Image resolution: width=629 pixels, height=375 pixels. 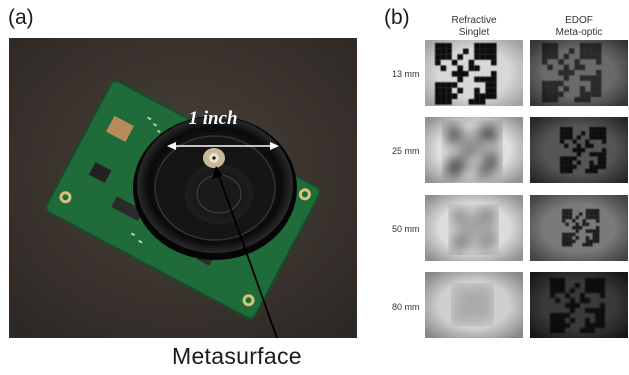 What do you see at coordinates (212, 118) in the screenshot?
I see `dimension-label: 1 inch` at bounding box center [212, 118].